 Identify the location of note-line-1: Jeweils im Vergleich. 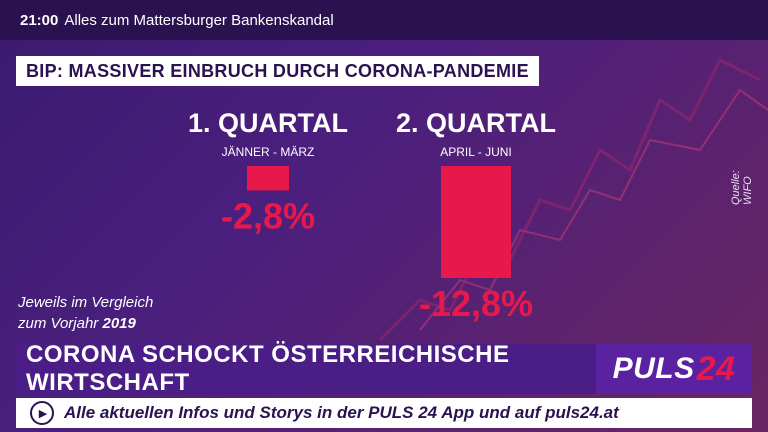
(86, 302).